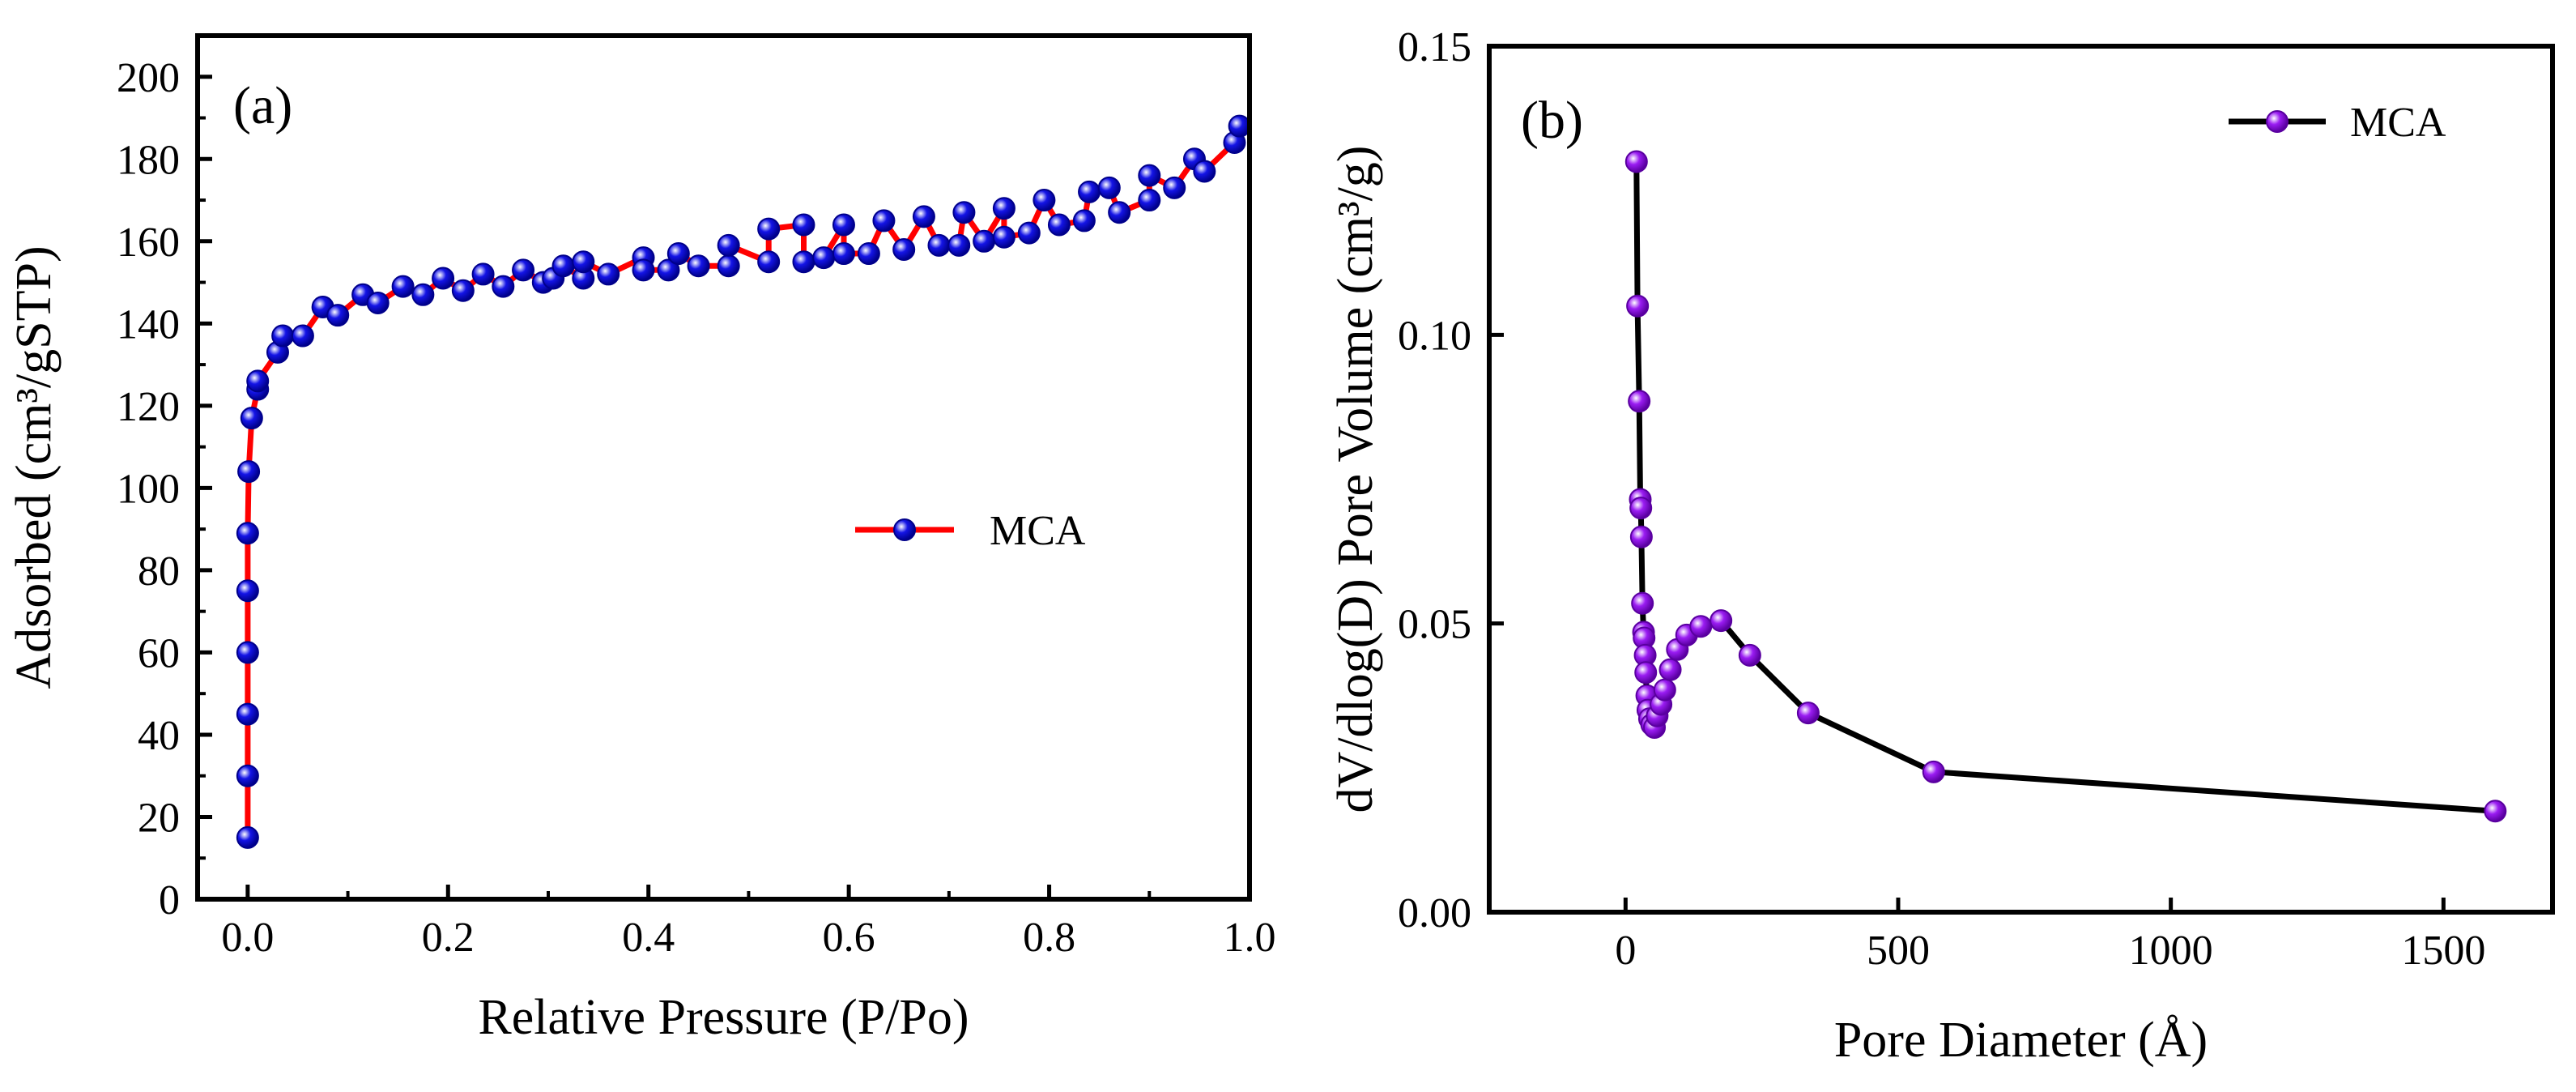  What do you see at coordinates (1355, 480) in the screenshot?
I see `panel-b-y-axis-label: dV/dlog(D) Pore Volume (cm³/g)` at bounding box center [1355, 480].